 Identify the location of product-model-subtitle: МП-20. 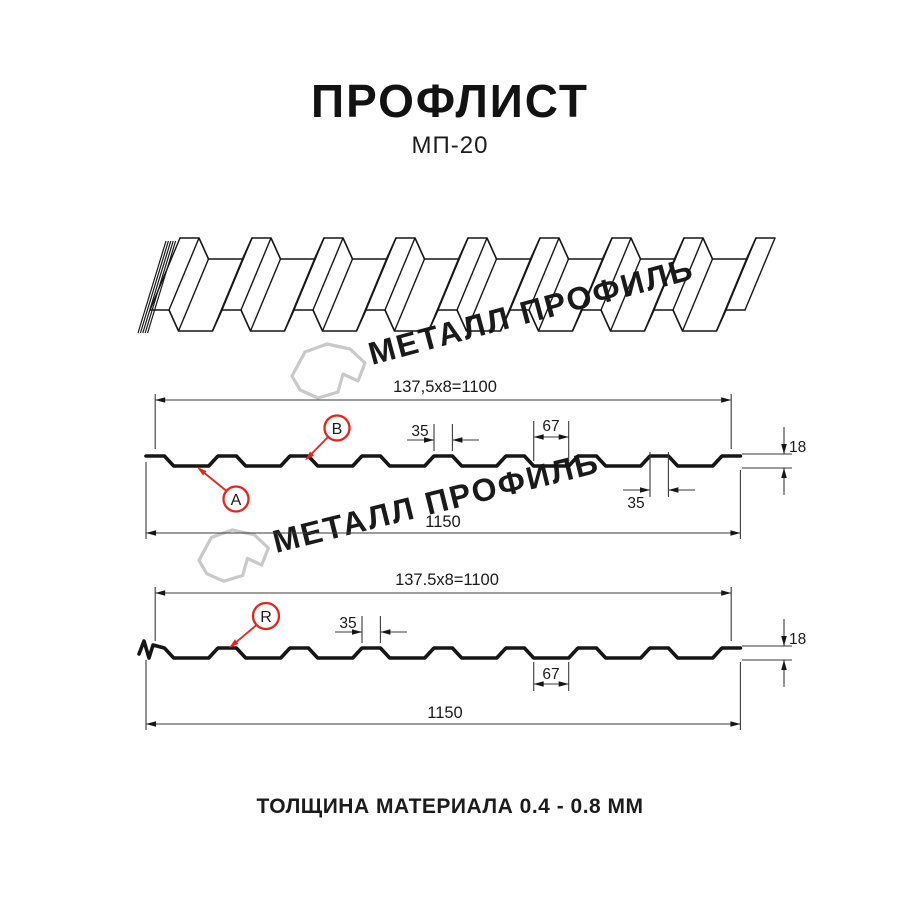
(450, 145).